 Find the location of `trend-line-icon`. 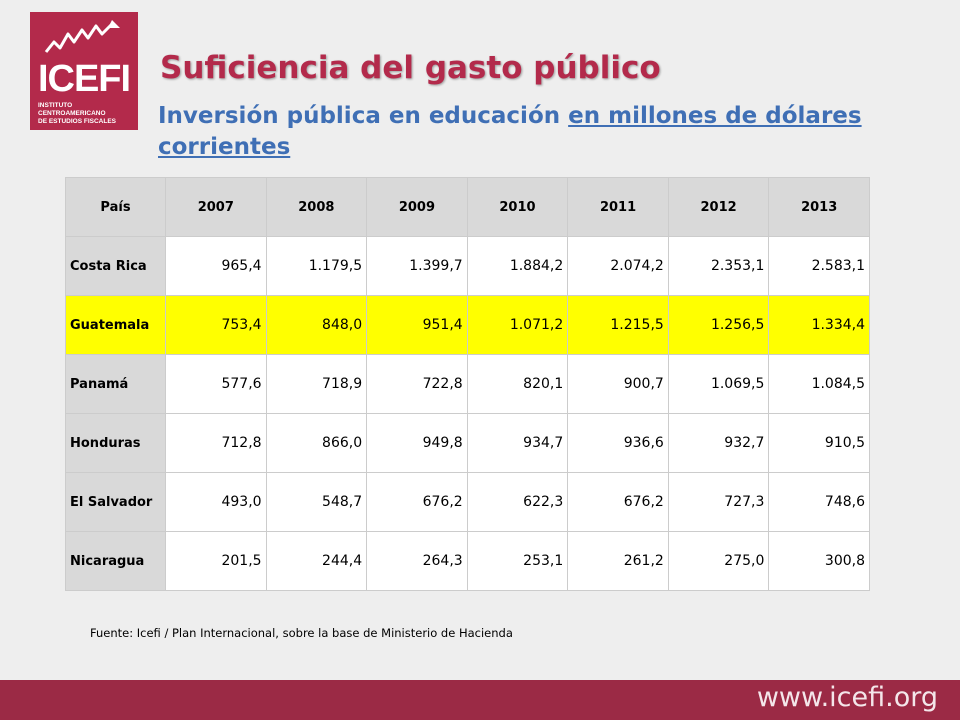

trend-line-icon is located at coordinates (82, 36).